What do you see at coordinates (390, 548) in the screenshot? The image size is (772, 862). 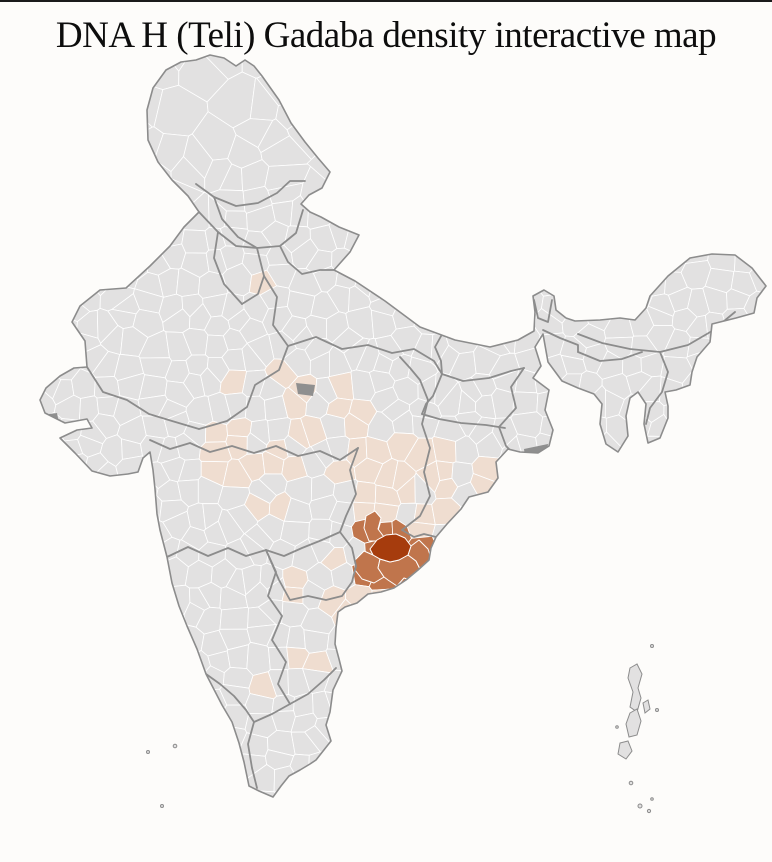 I see `district-peak-density` at bounding box center [390, 548].